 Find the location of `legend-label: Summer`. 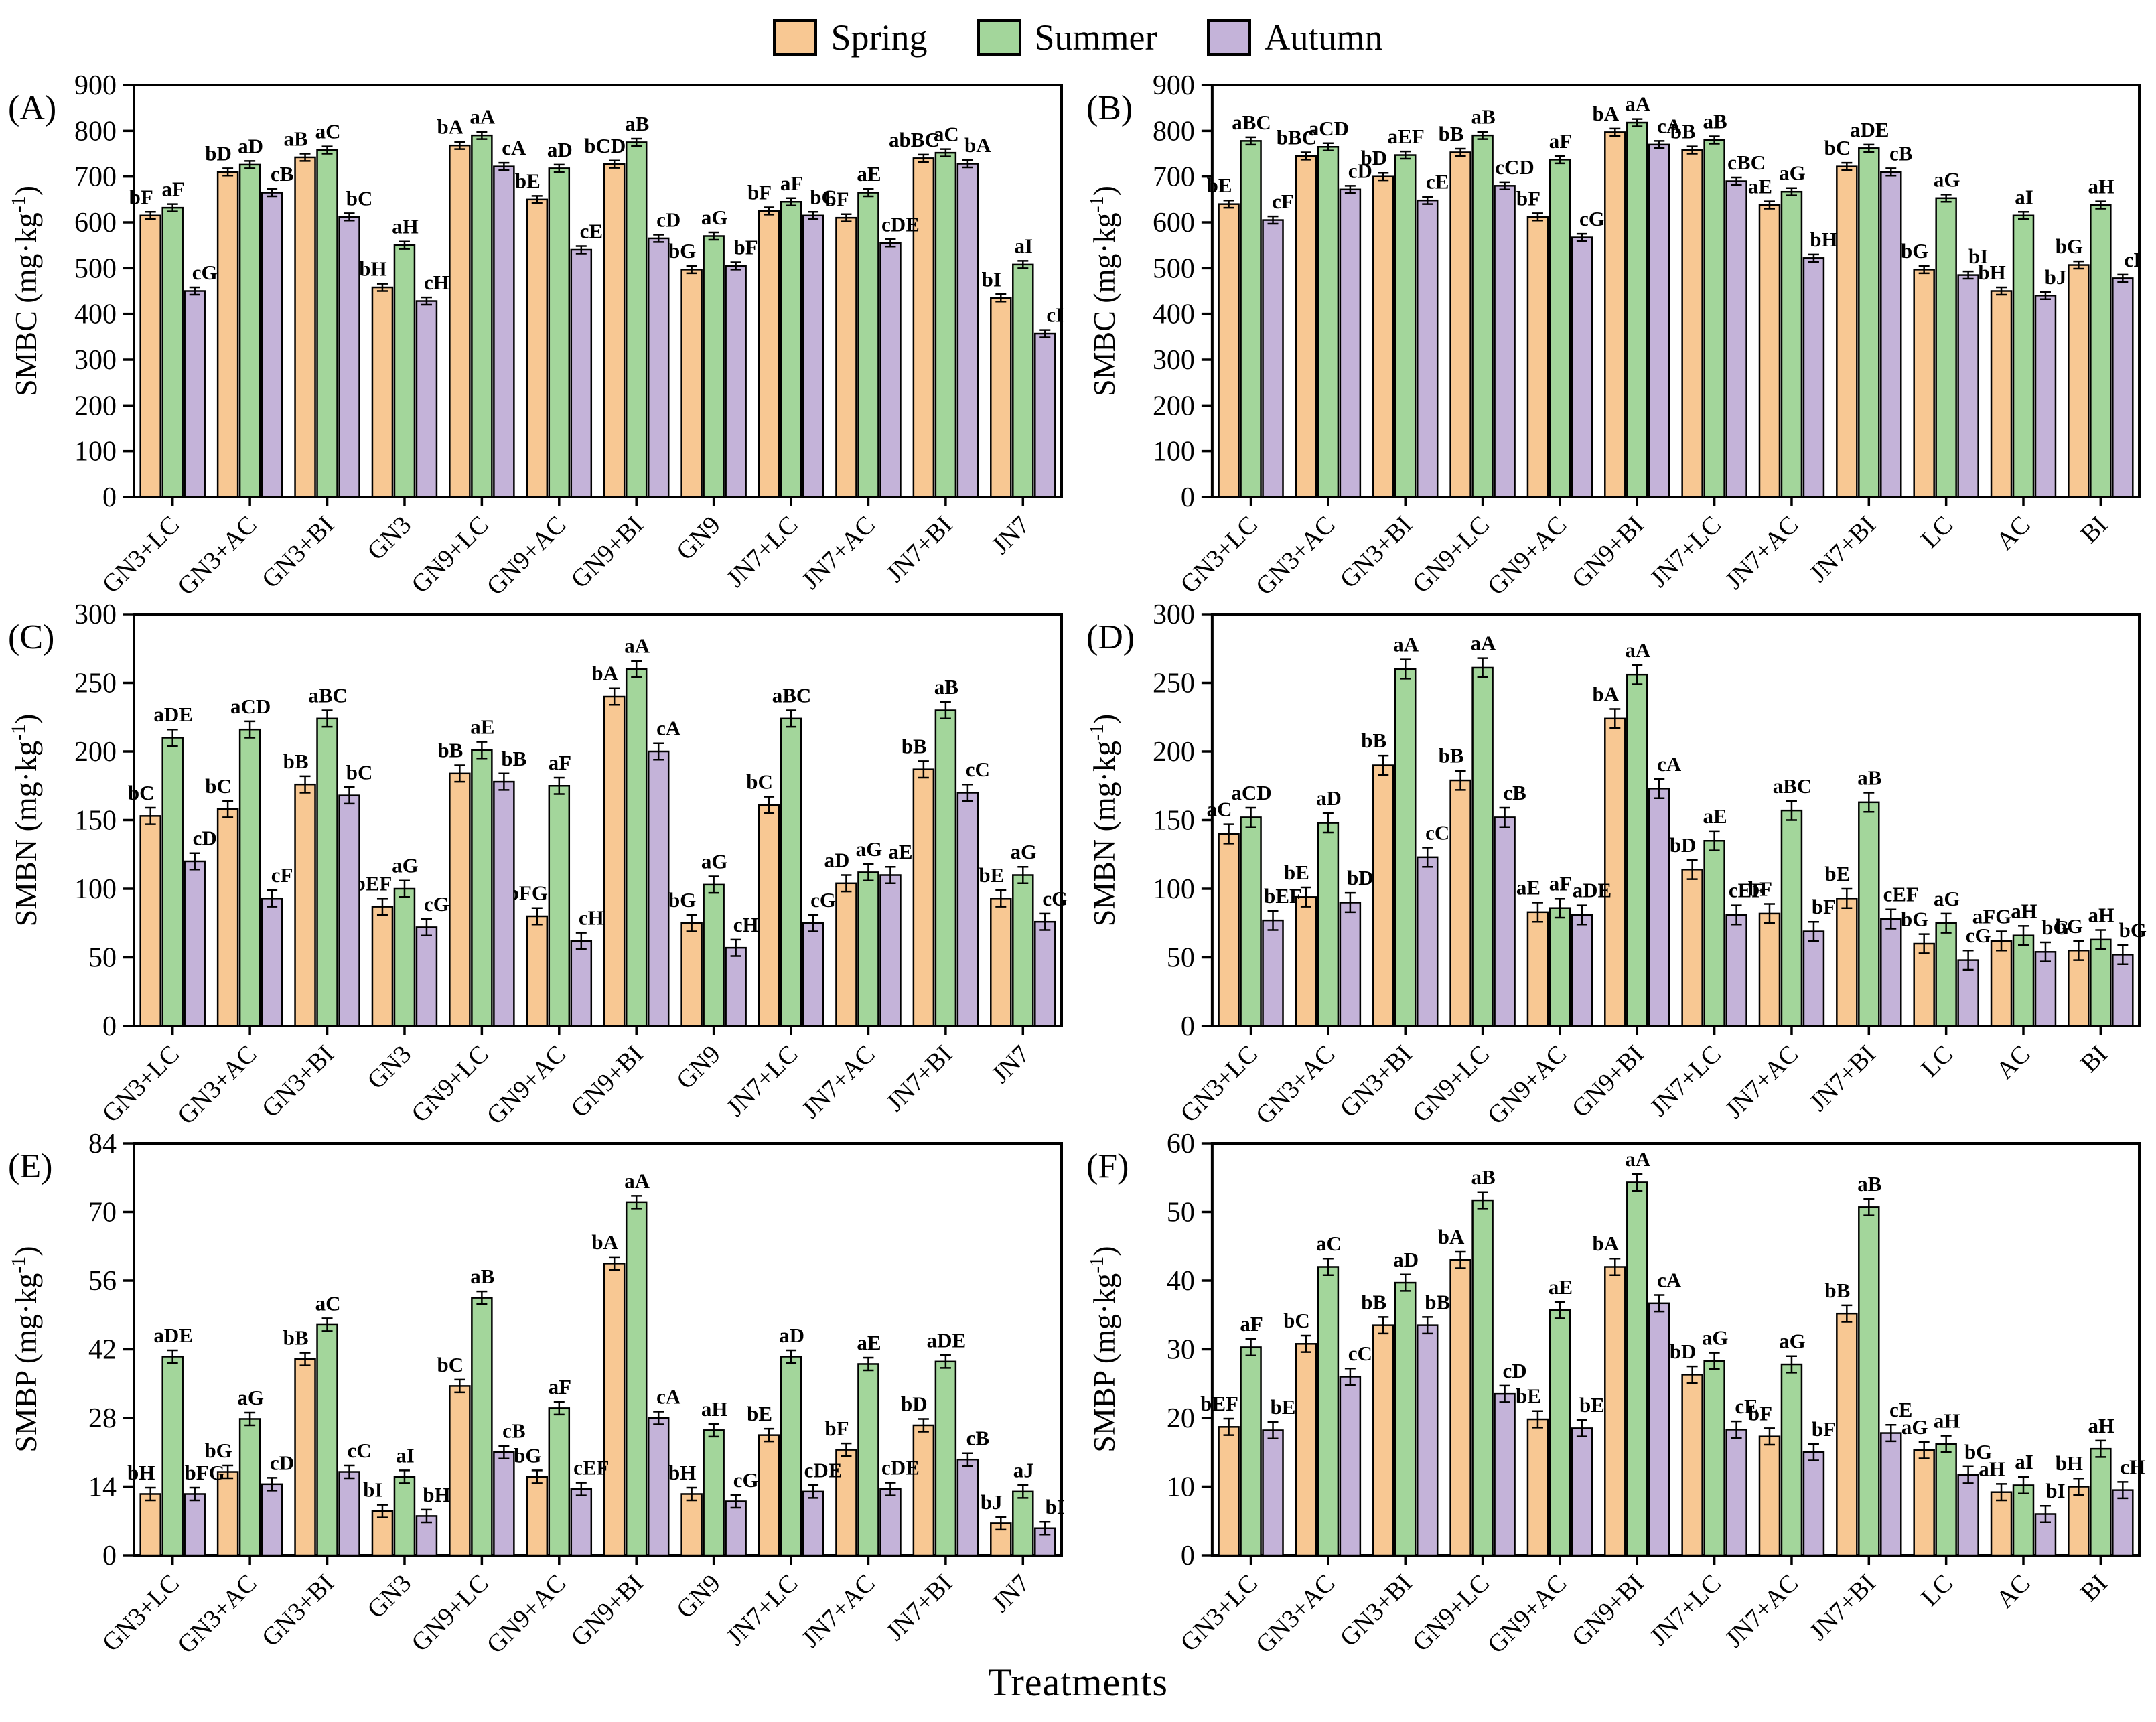

legend-label: Summer is located at coordinates (1095, 37).